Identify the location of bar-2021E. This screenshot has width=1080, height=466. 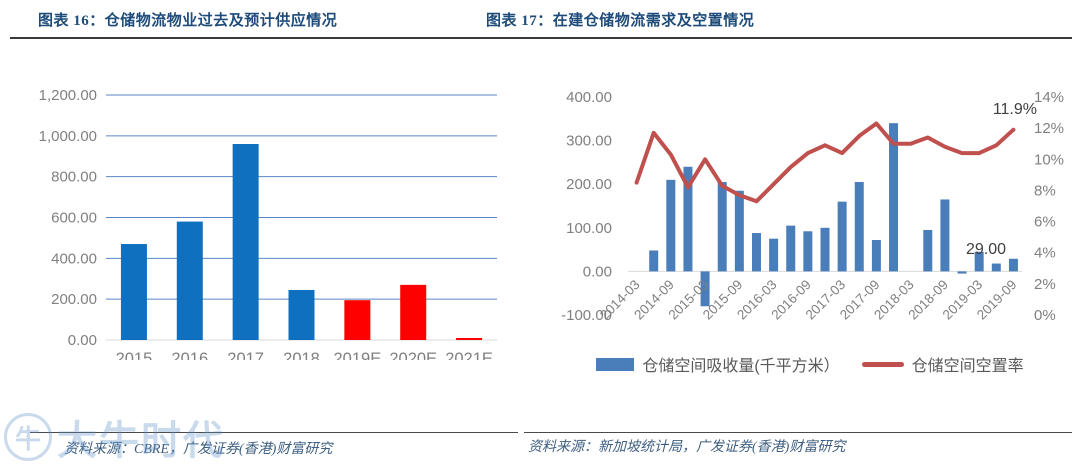
(469, 338).